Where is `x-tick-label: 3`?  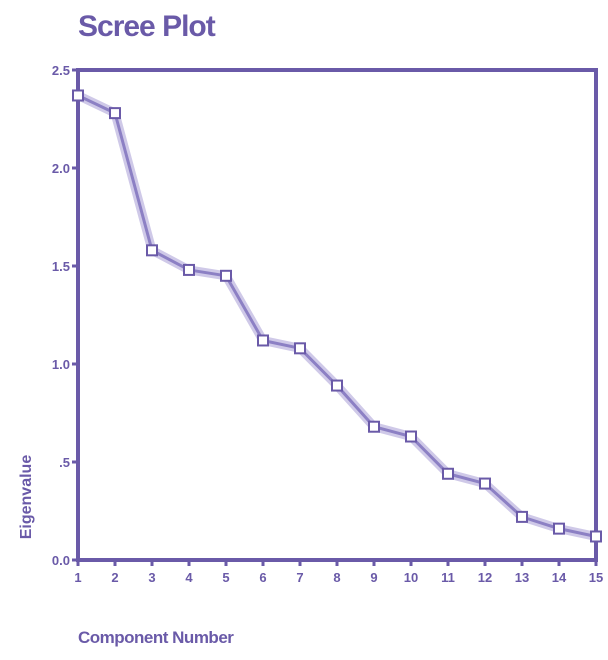 x-tick-label: 3 is located at coordinates (151, 577).